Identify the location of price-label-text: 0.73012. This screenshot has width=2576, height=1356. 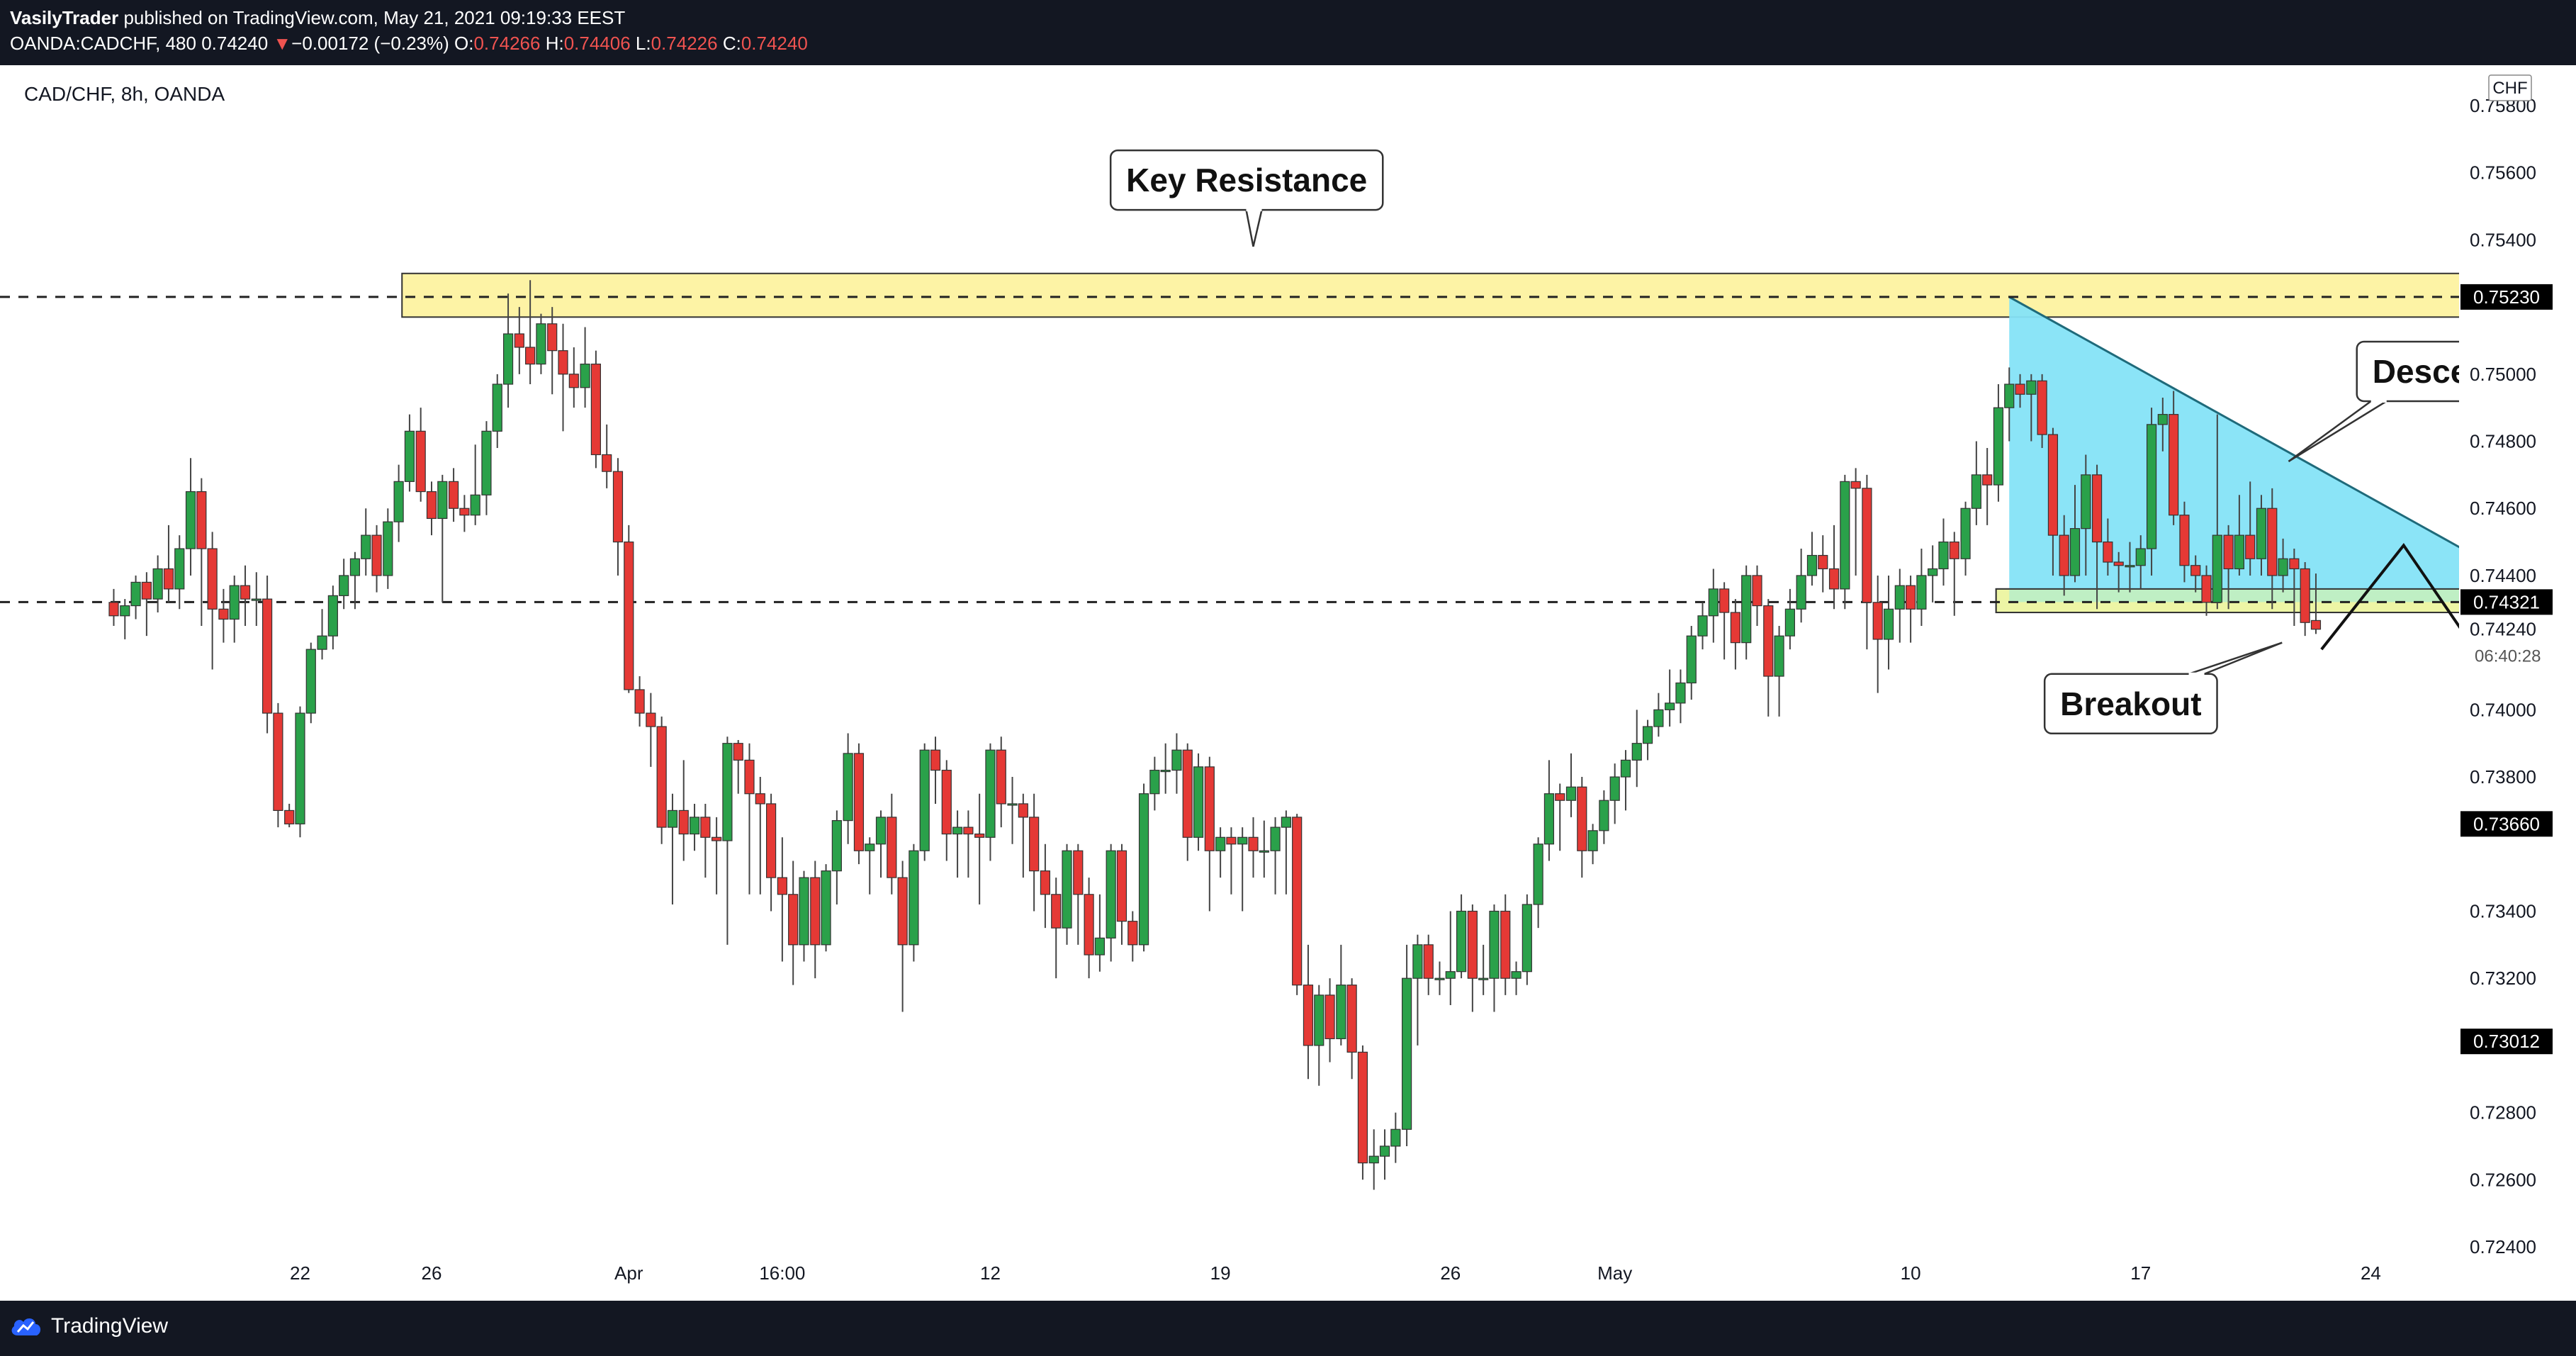
(2506, 1041).